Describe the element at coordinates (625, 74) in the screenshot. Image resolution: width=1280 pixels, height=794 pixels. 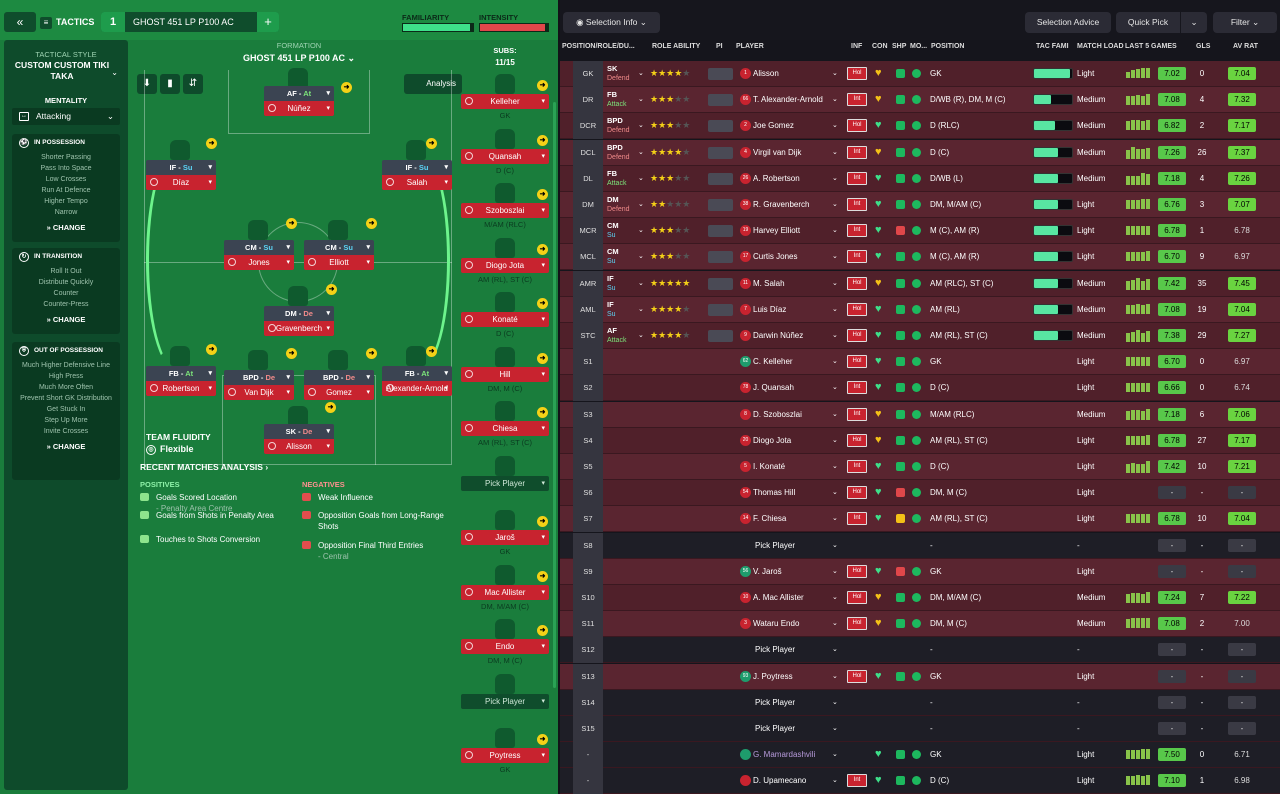
I see `role-duty-cell: SK Defend` at that location.